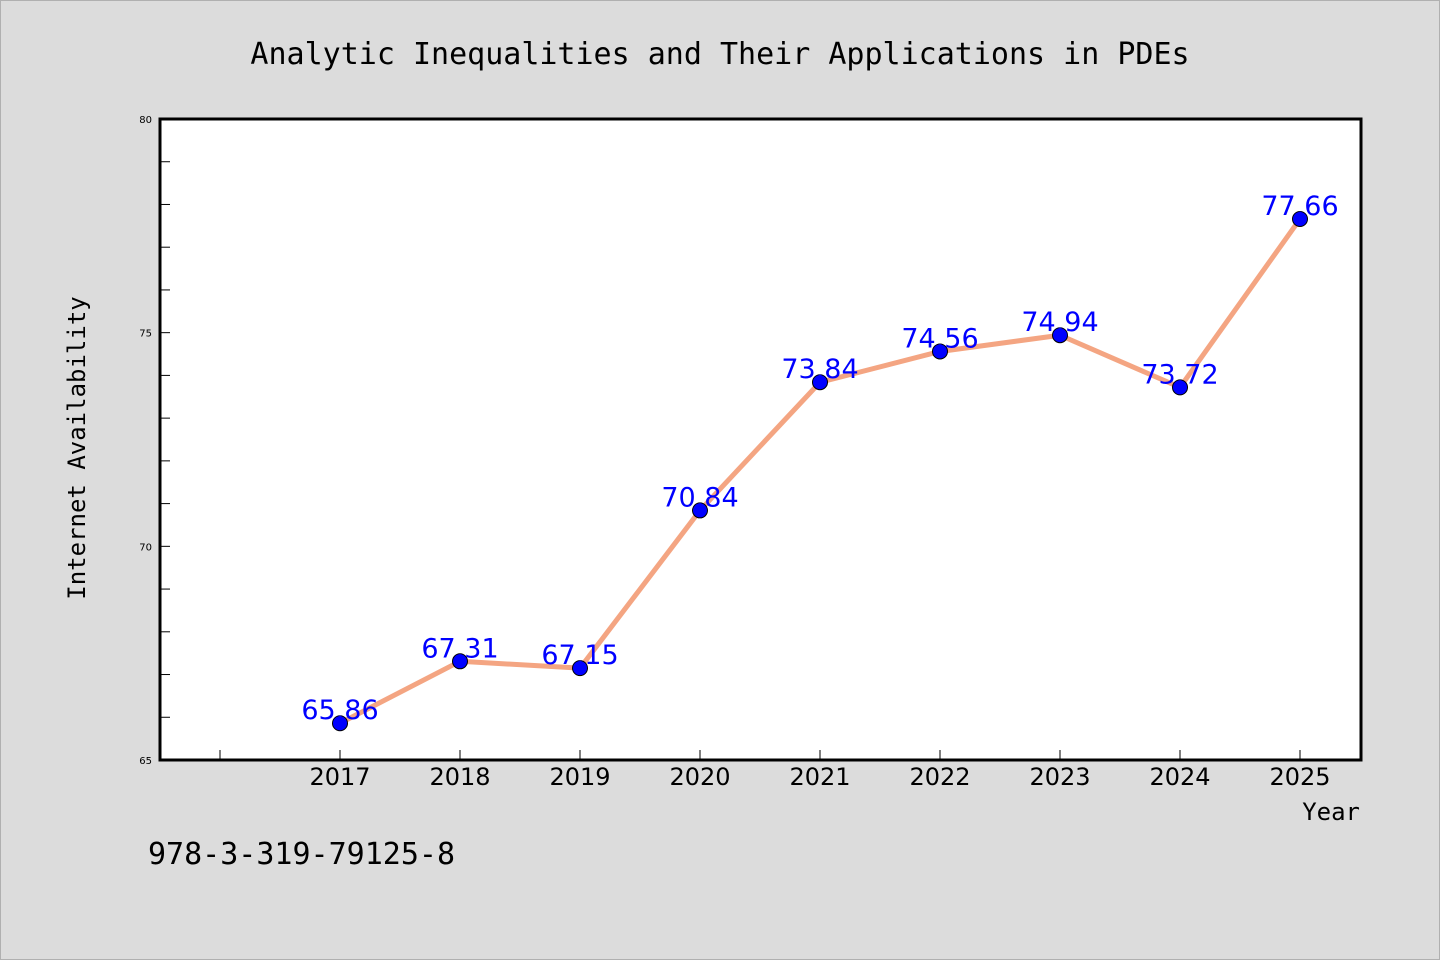 This screenshot has width=1440, height=960. Describe the element at coordinates (699, 777) in the screenshot. I see `x-tick-label: 2020` at that location.